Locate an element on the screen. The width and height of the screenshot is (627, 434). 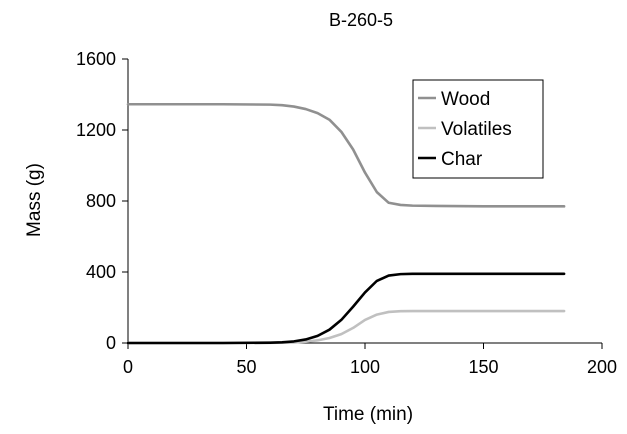
x-tick-label: 0 is located at coordinates (128, 367).